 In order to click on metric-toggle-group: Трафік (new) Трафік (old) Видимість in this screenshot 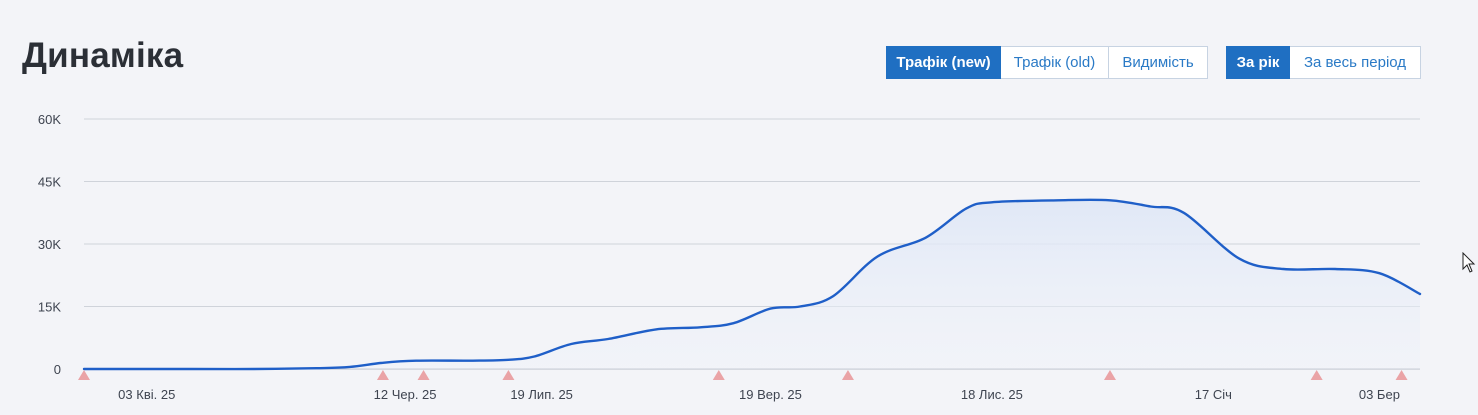, I will do `click(1047, 62)`.